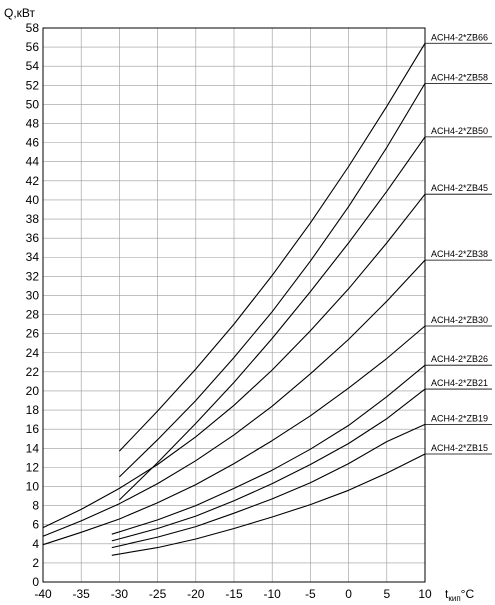  I want to click on series-label: ACH4-2*ZB30, so click(459, 320).